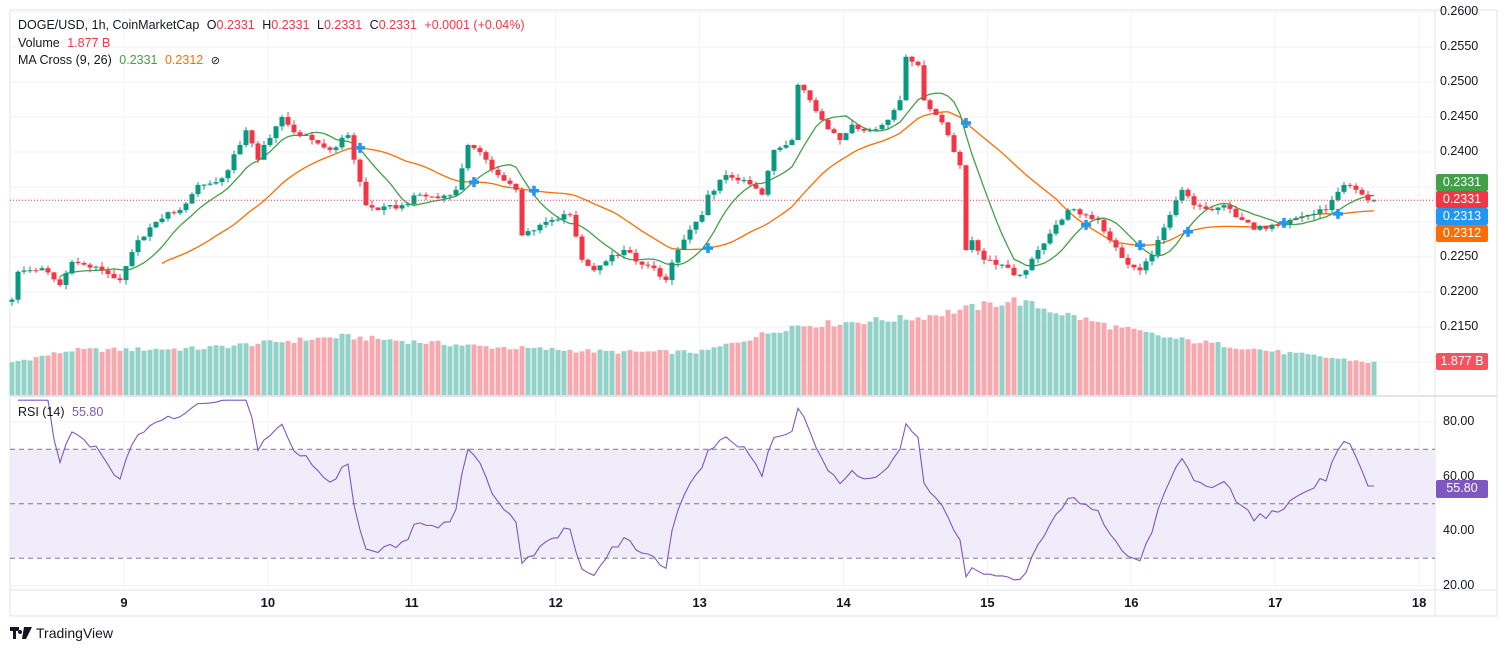 This screenshot has height=651, width=1507. Describe the element at coordinates (411, 602) in the screenshot. I see `time-tick: 11` at that location.